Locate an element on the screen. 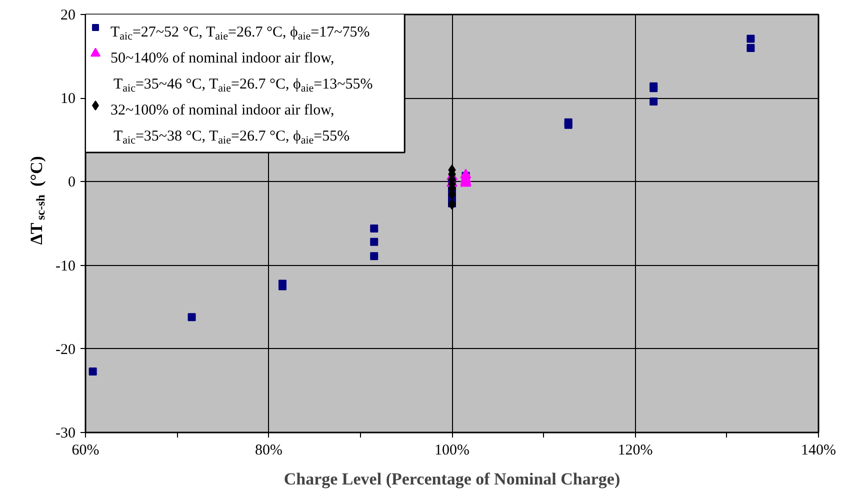 This screenshot has height=502, width=841. y-tick-label: -30 is located at coordinates (66, 434).